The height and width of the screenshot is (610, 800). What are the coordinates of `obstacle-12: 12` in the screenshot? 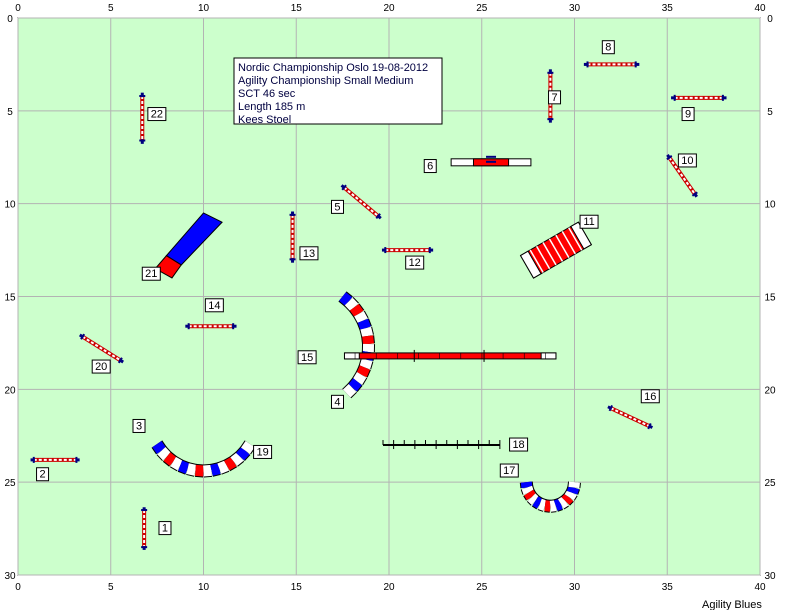 It's located at (407, 258).